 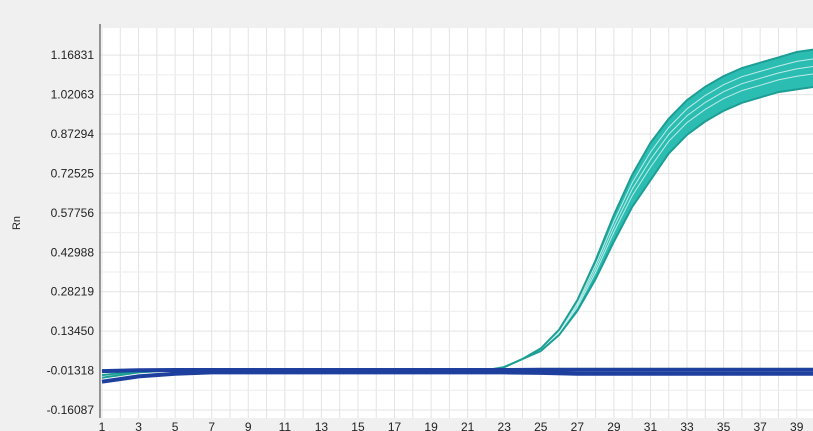 What do you see at coordinates (73, 95) in the screenshot?
I see `y-tick-label: 1.02063` at bounding box center [73, 95].